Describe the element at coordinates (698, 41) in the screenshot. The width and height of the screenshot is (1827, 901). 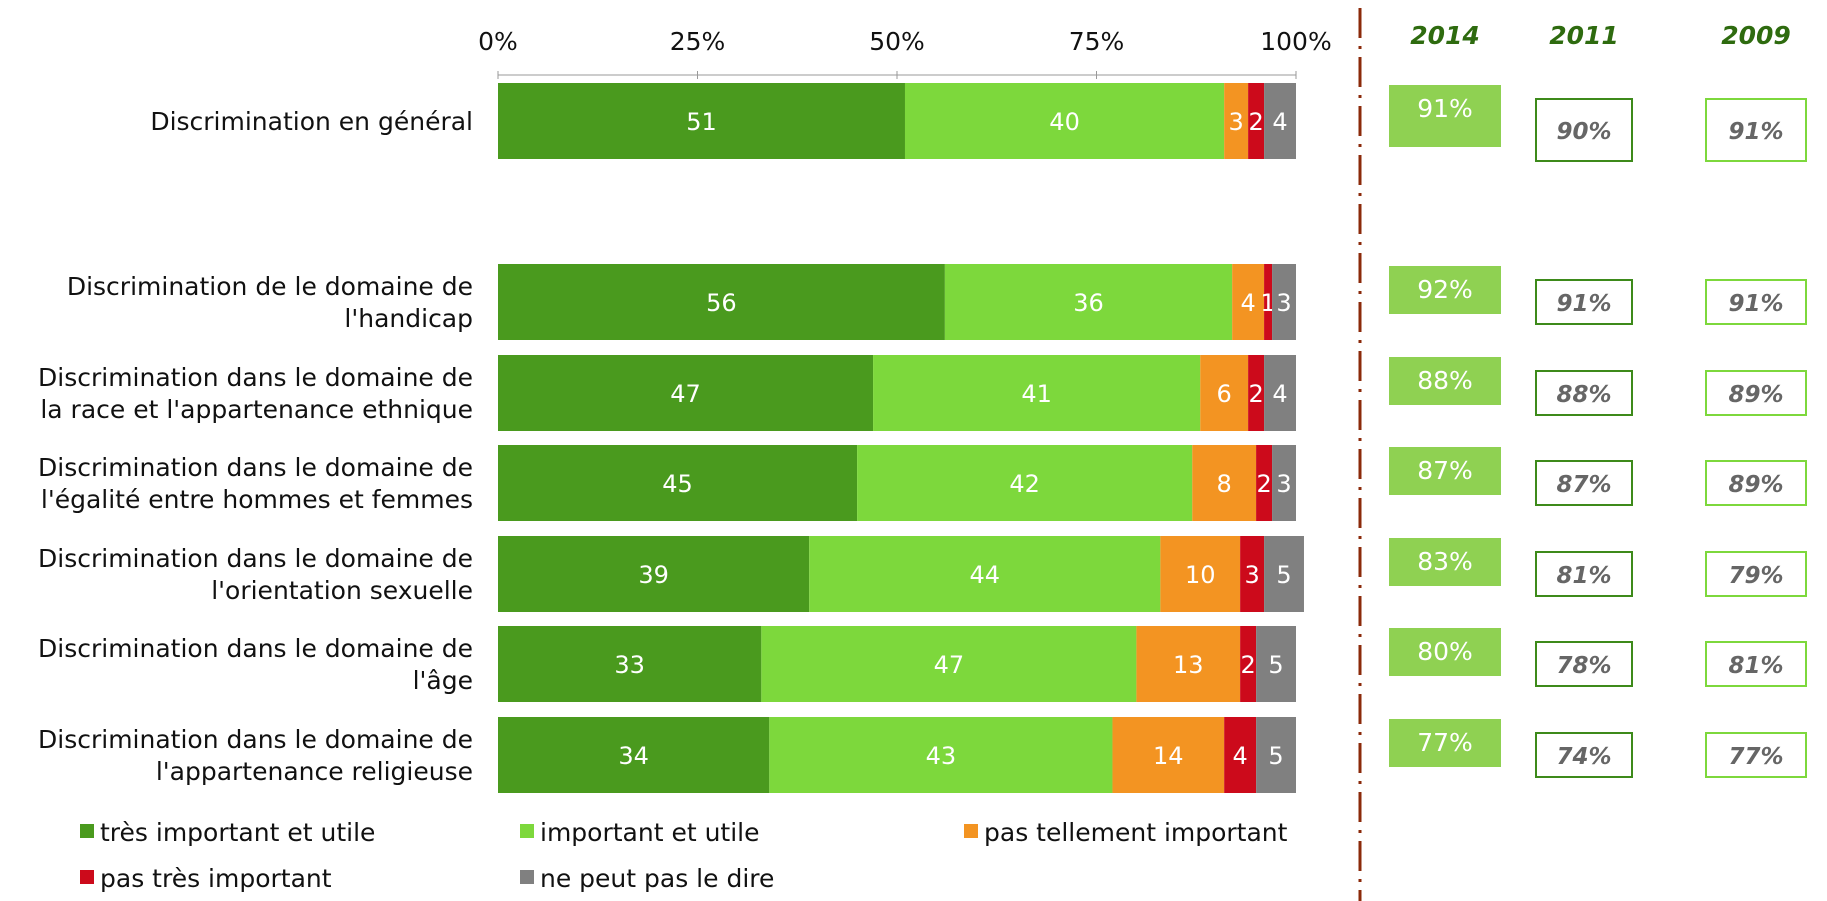
I see `x-tick-label: 25%` at that location.